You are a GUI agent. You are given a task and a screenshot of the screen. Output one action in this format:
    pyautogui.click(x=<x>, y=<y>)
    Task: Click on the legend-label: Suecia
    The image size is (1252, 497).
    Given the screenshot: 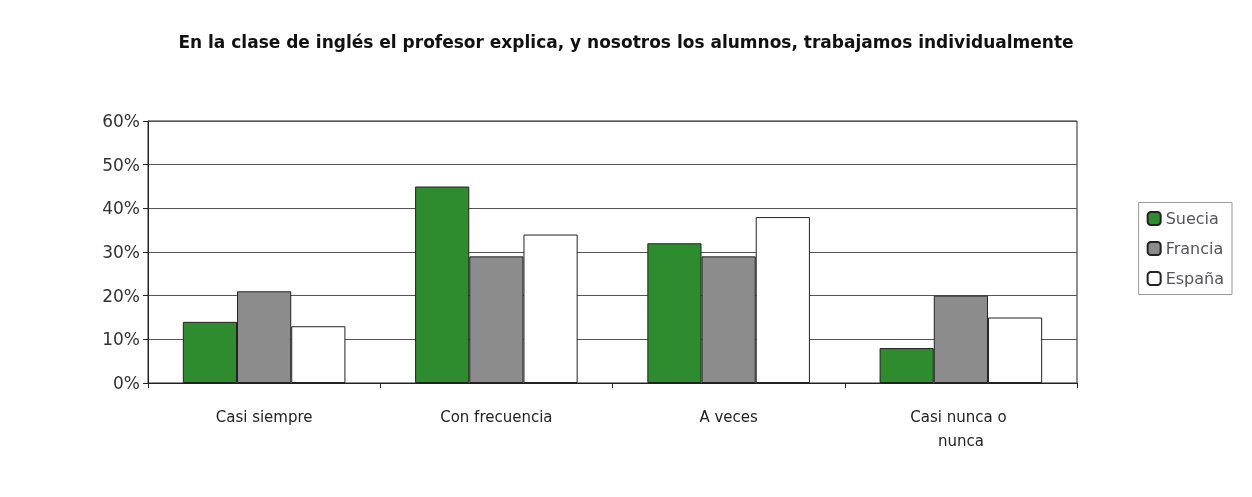 What is the action you would take?
    pyautogui.click(x=1192, y=218)
    